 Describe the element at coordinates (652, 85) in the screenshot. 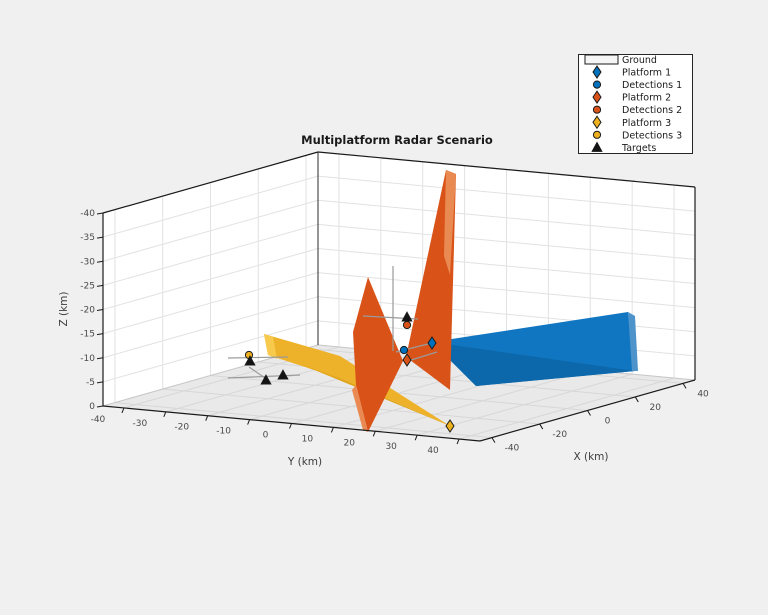

I see `legend-item-label: Detections 1` at that location.